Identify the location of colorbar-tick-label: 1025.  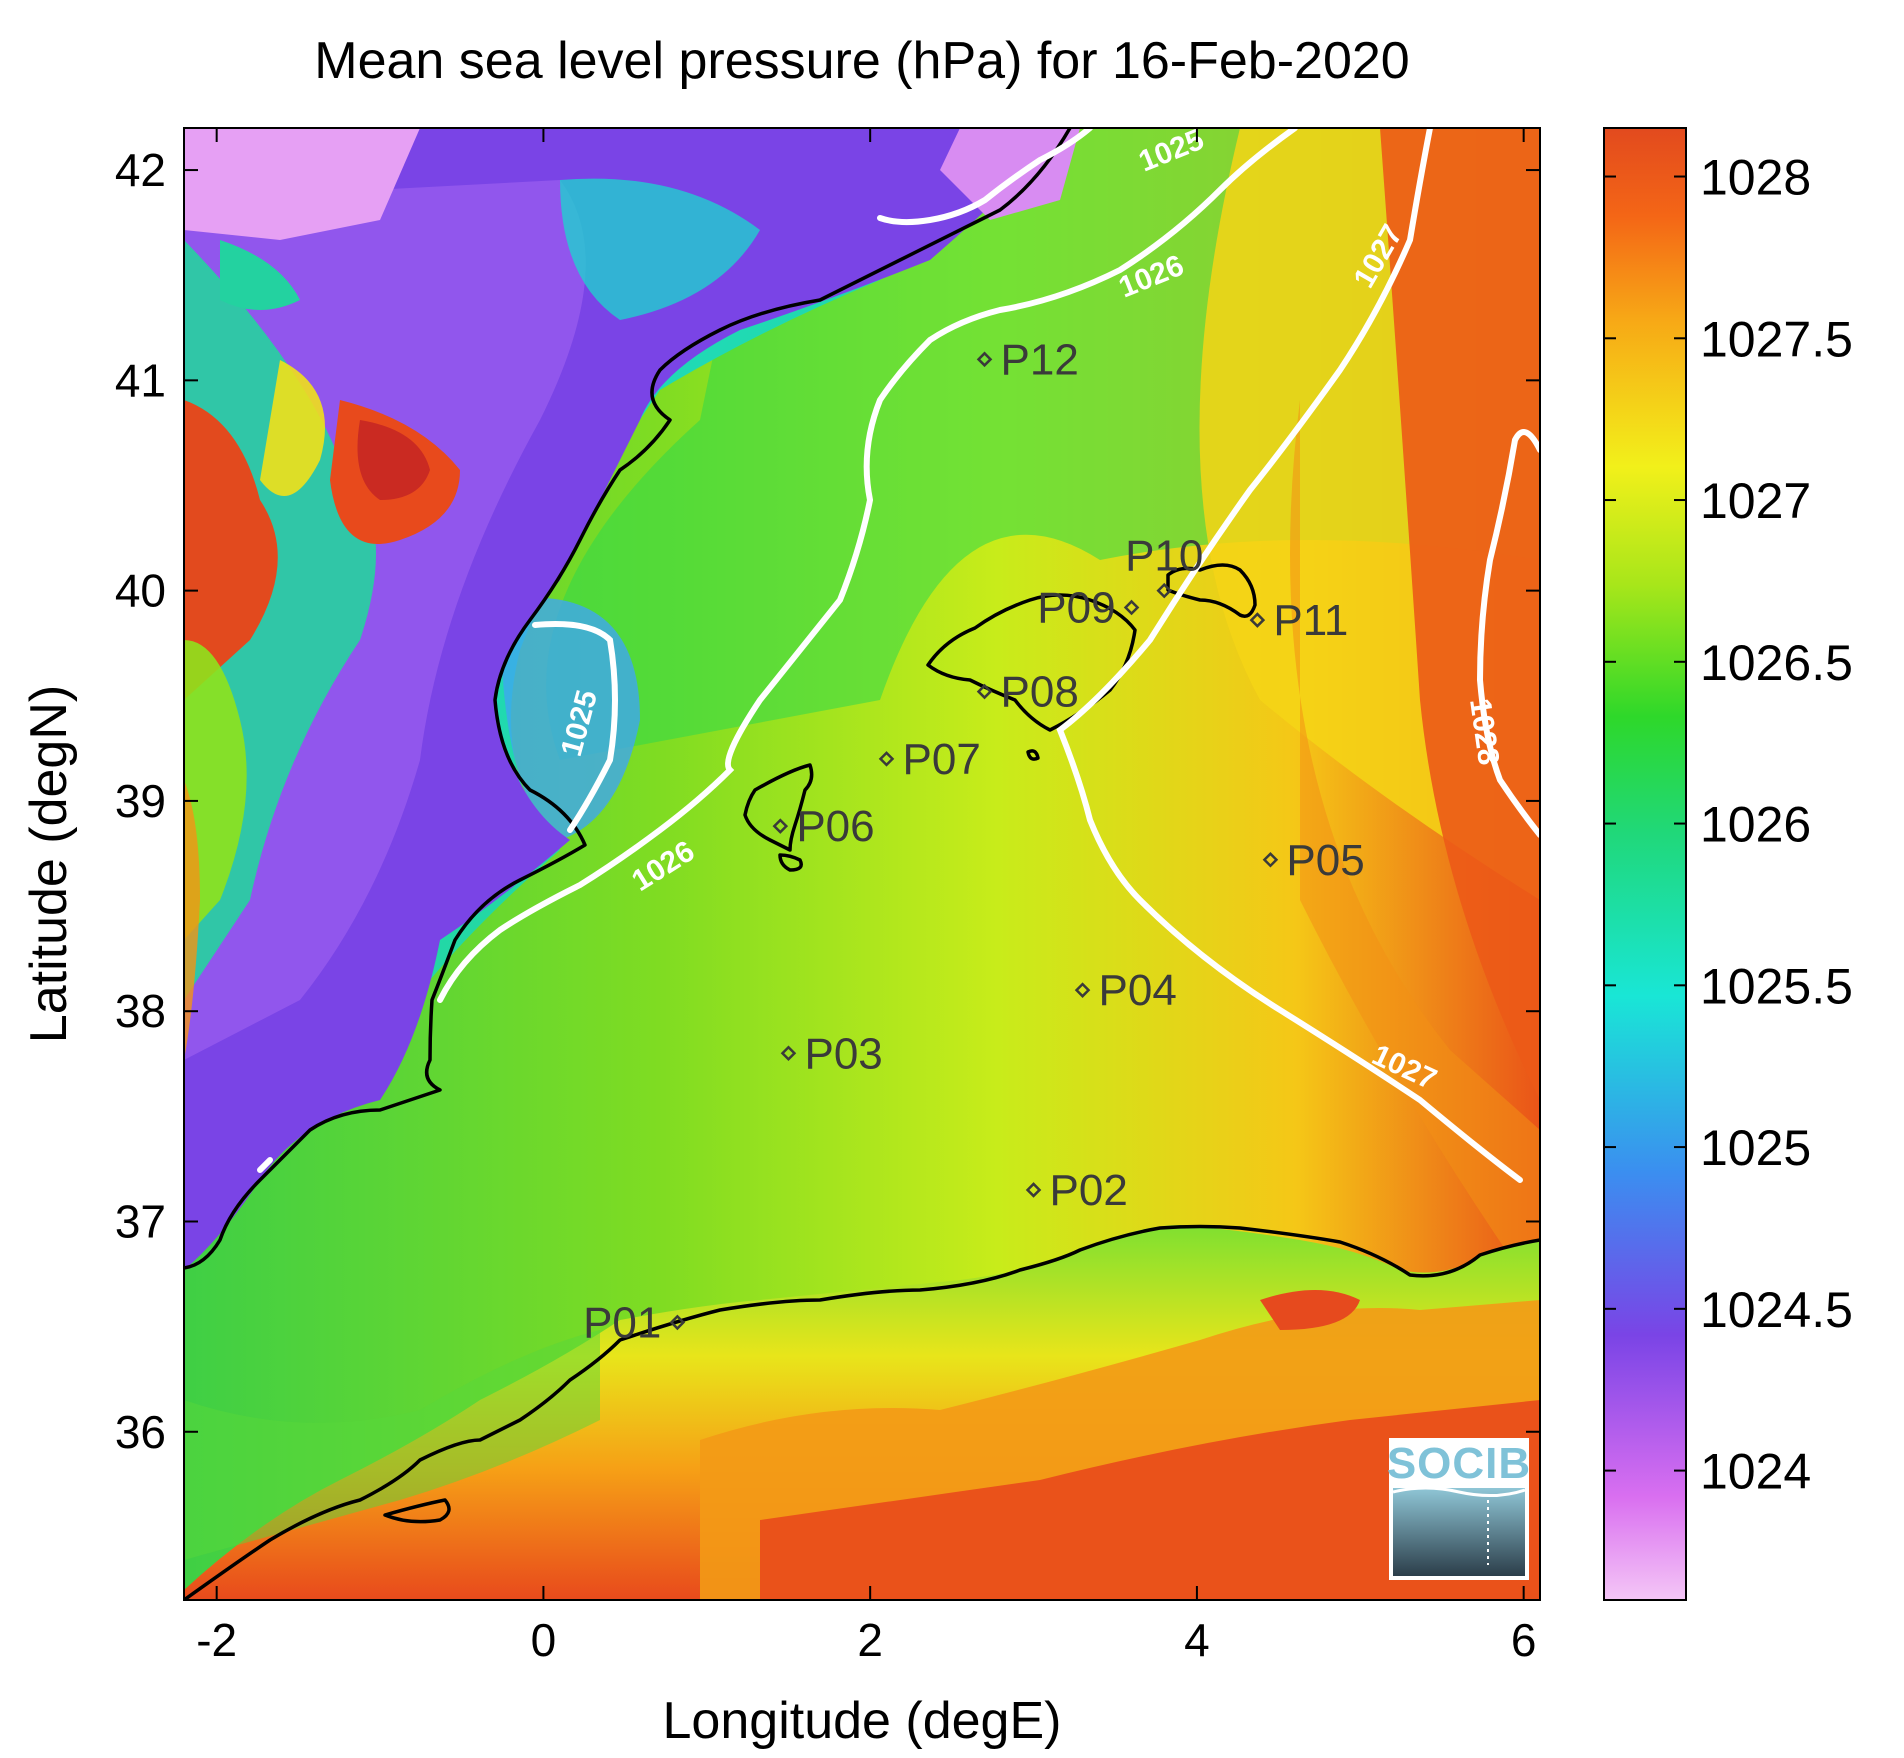
(1755, 1148).